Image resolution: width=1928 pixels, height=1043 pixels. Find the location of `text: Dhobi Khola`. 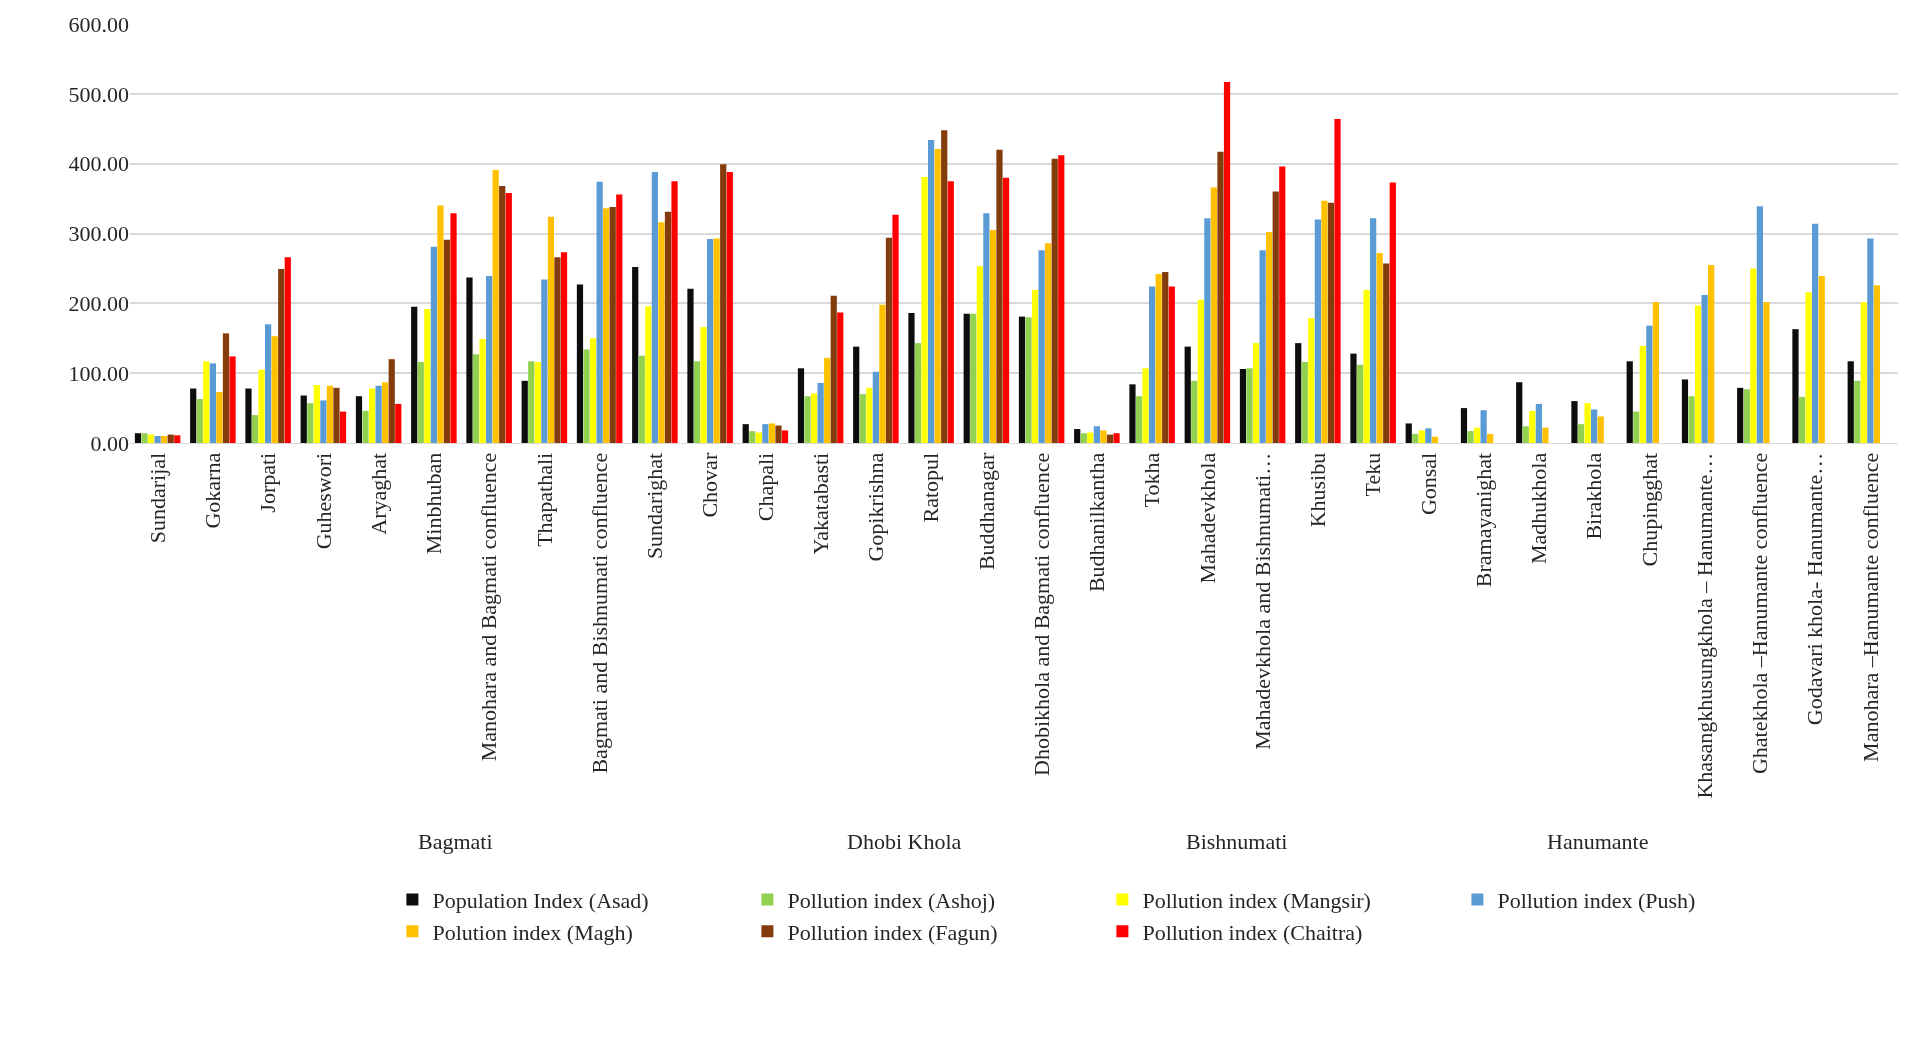

text: Dhobi Khola is located at coordinates (904, 841).